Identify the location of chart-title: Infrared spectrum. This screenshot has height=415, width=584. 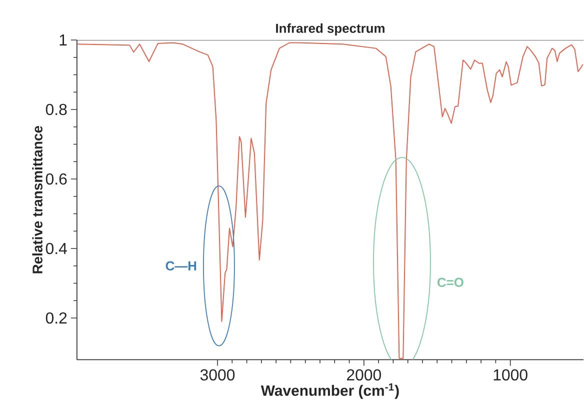
(330, 30).